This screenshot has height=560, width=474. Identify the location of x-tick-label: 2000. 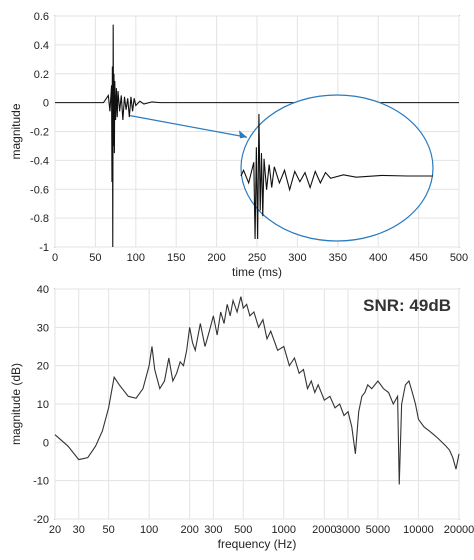
(324, 530).